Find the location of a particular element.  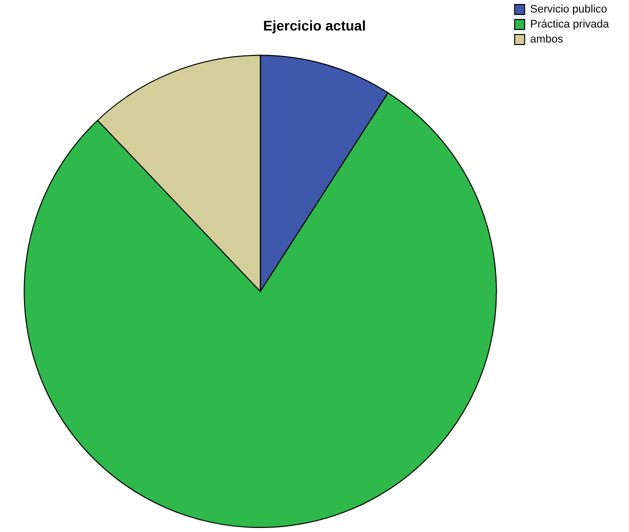

text: Ejercicio actual is located at coordinates (314, 25).